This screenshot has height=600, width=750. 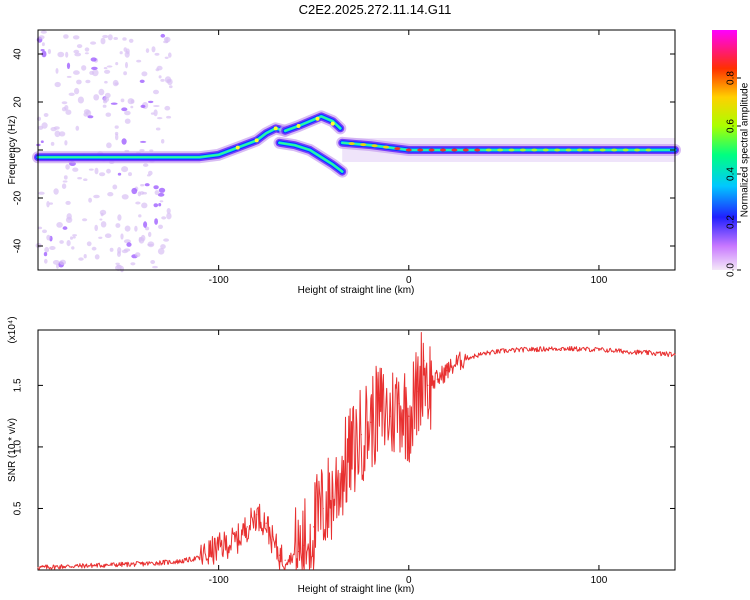 I want to click on page-title: C2E2.2025.272.11.14.G11, so click(x=375, y=9).